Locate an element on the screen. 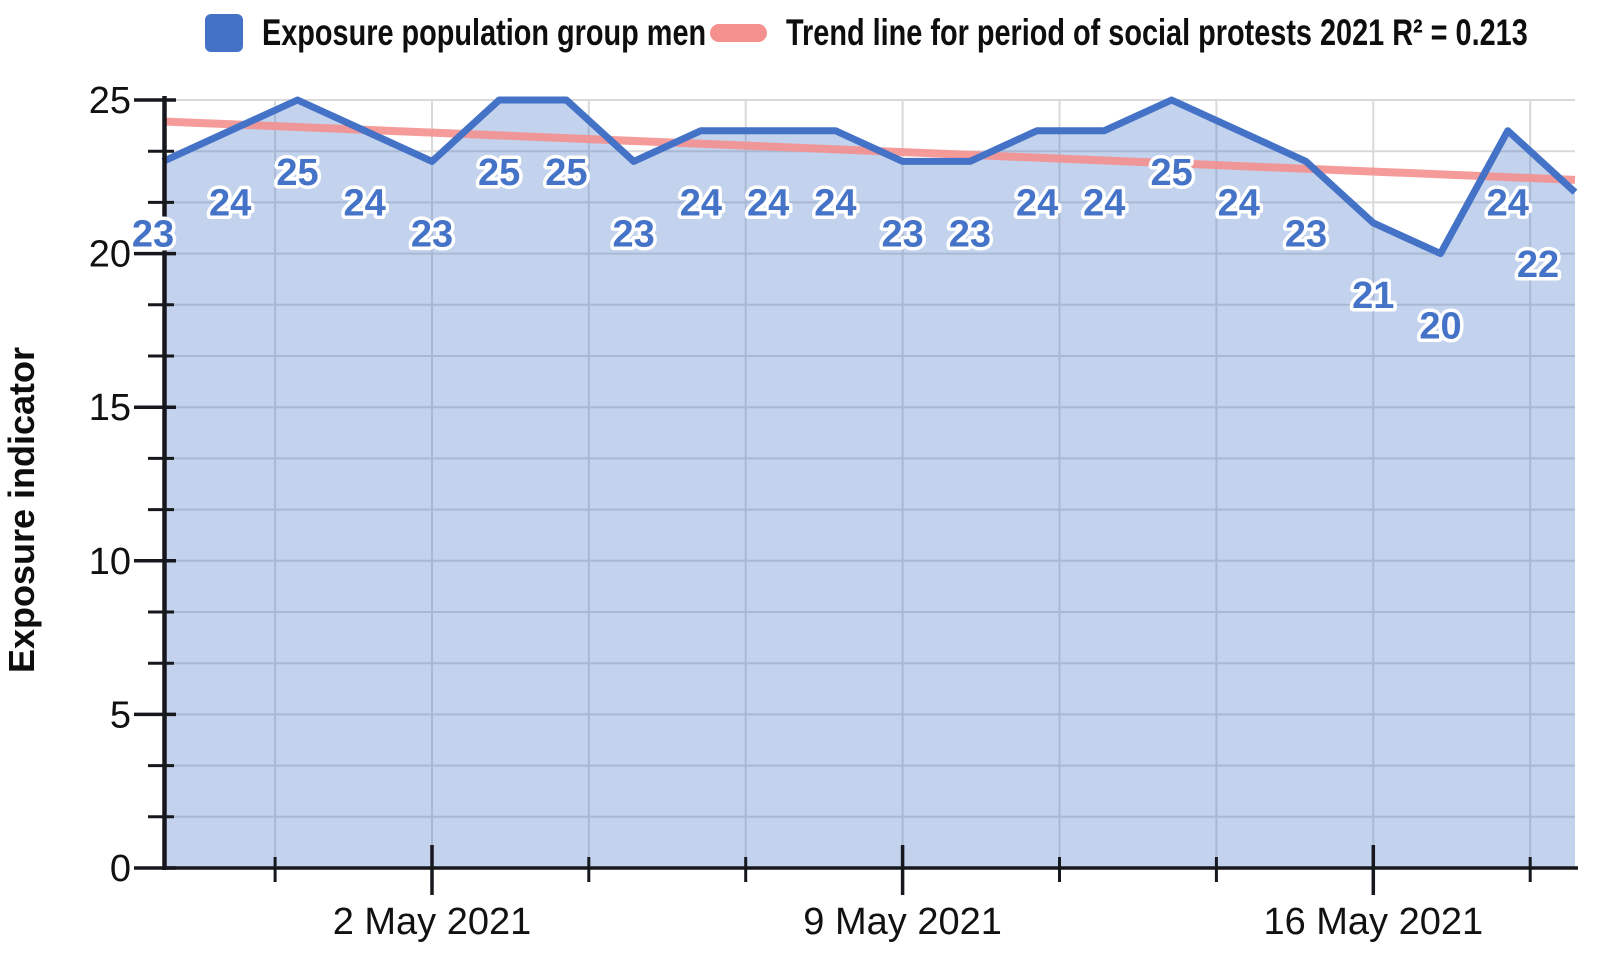  y-tick-label: 5 is located at coordinates (120, 715).